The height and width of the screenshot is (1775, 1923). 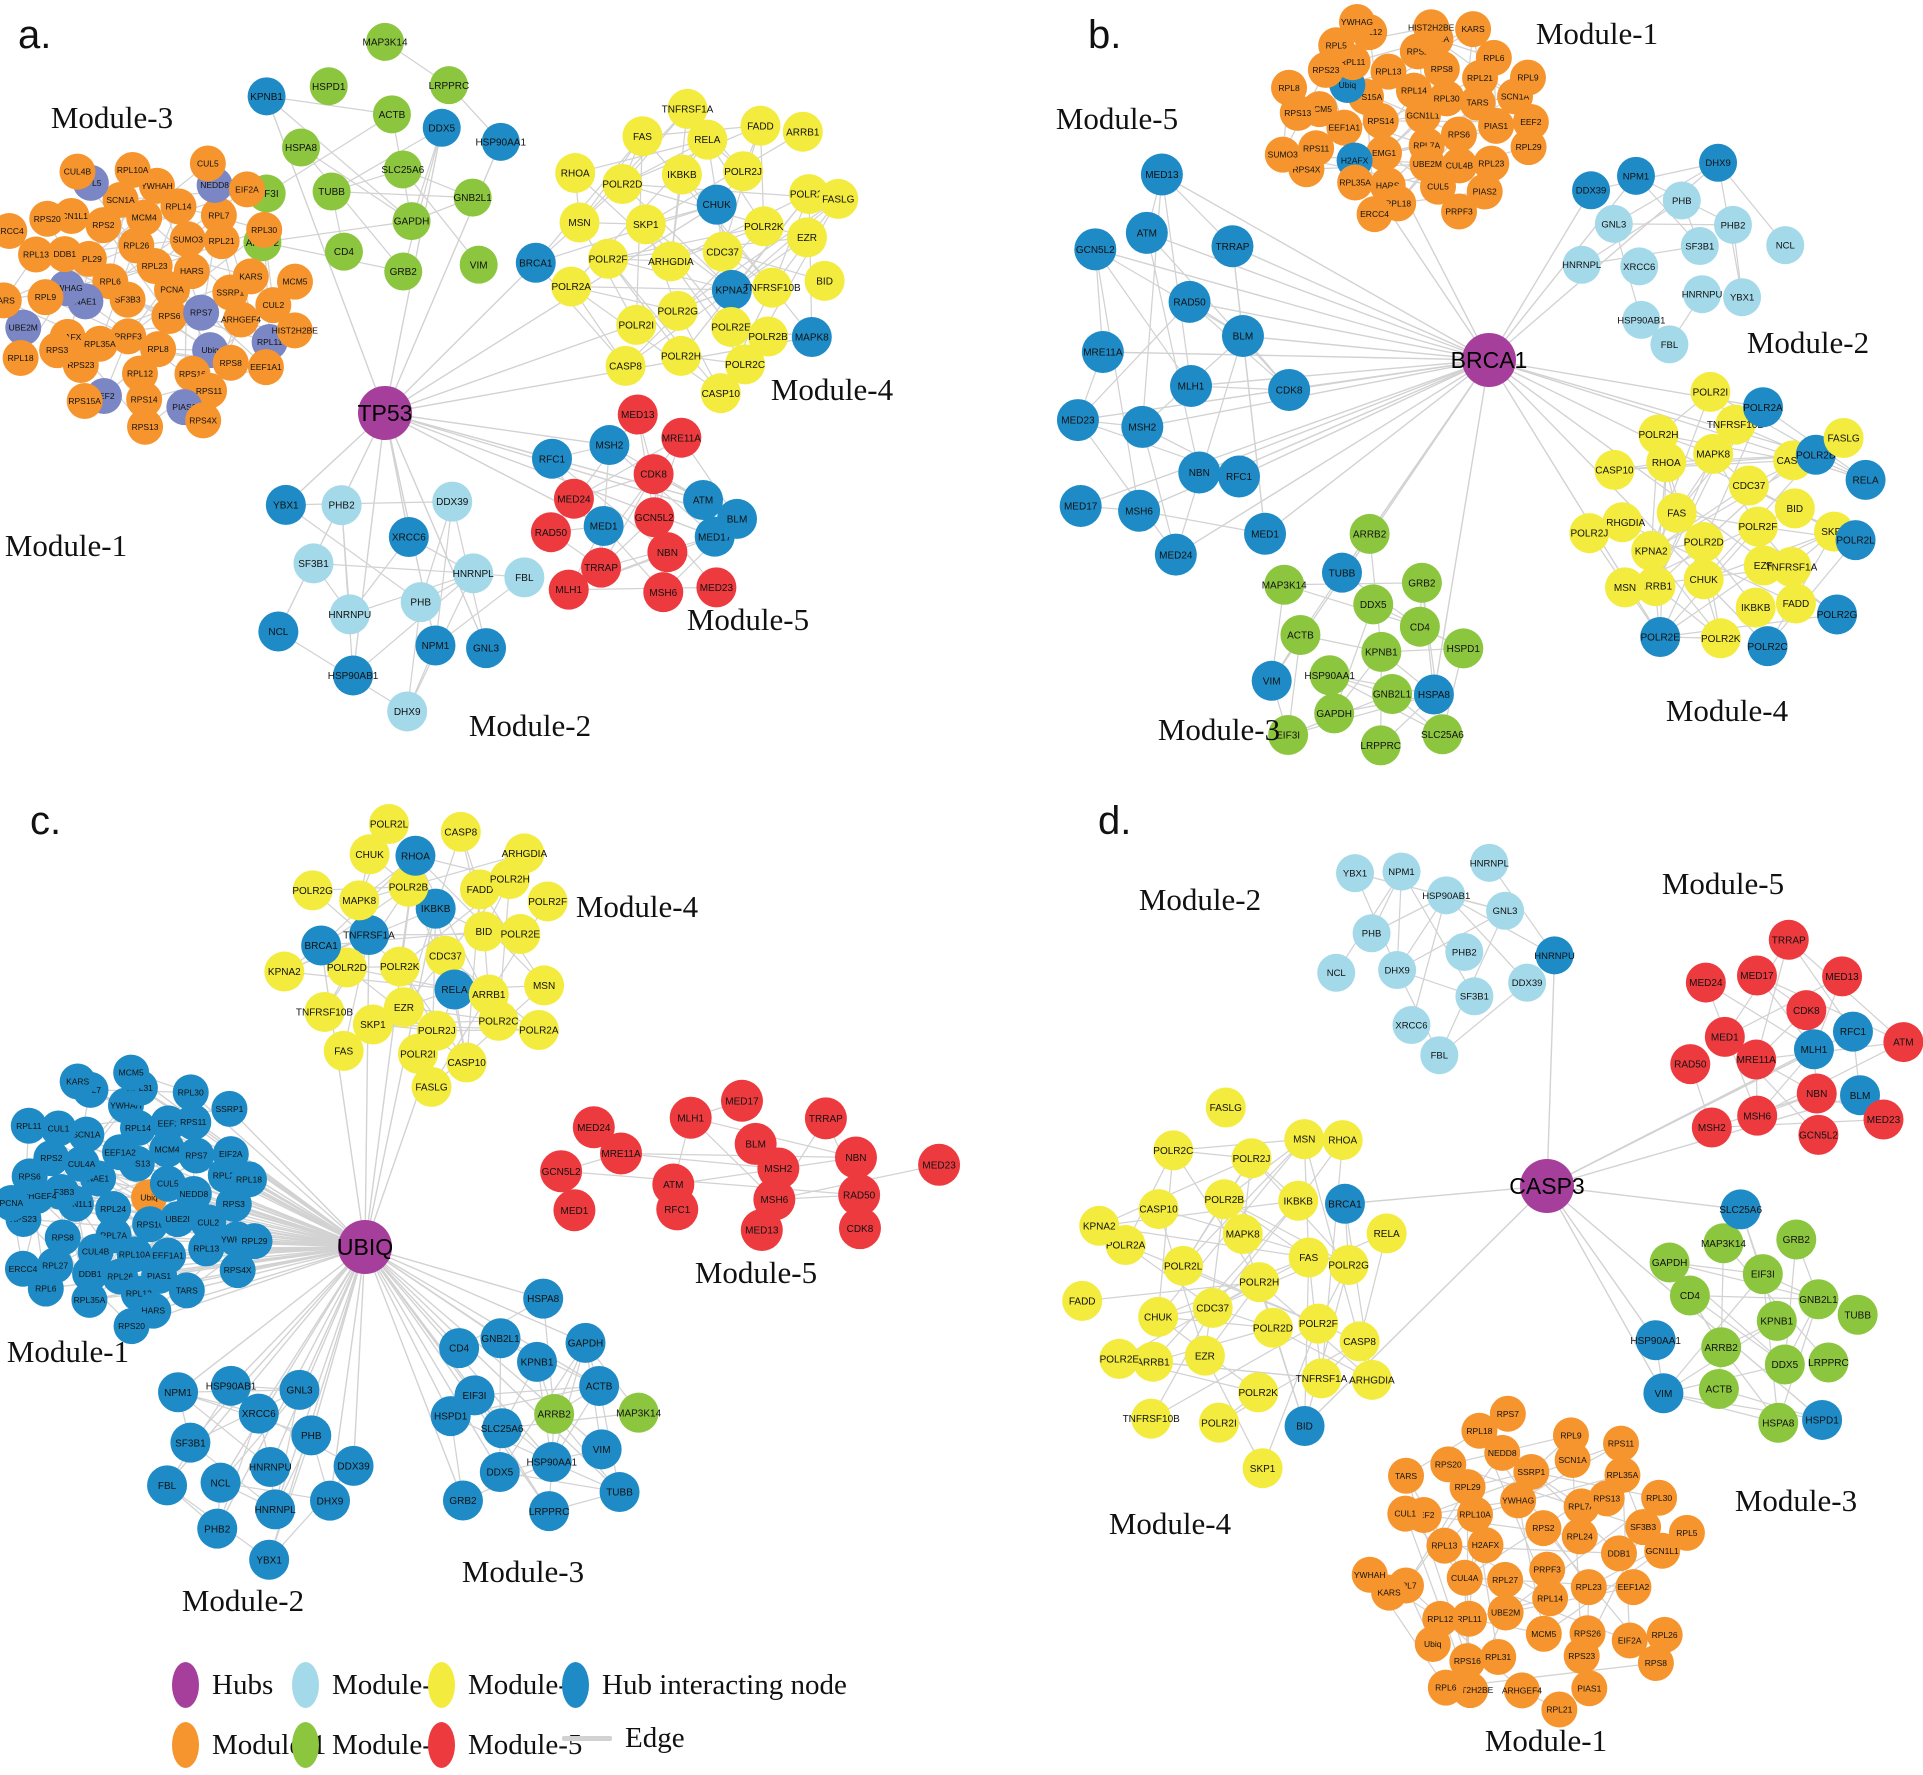 What do you see at coordinates (1589, 1688) in the screenshot?
I see `network-node: PIAS1` at bounding box center [1589, 1688].